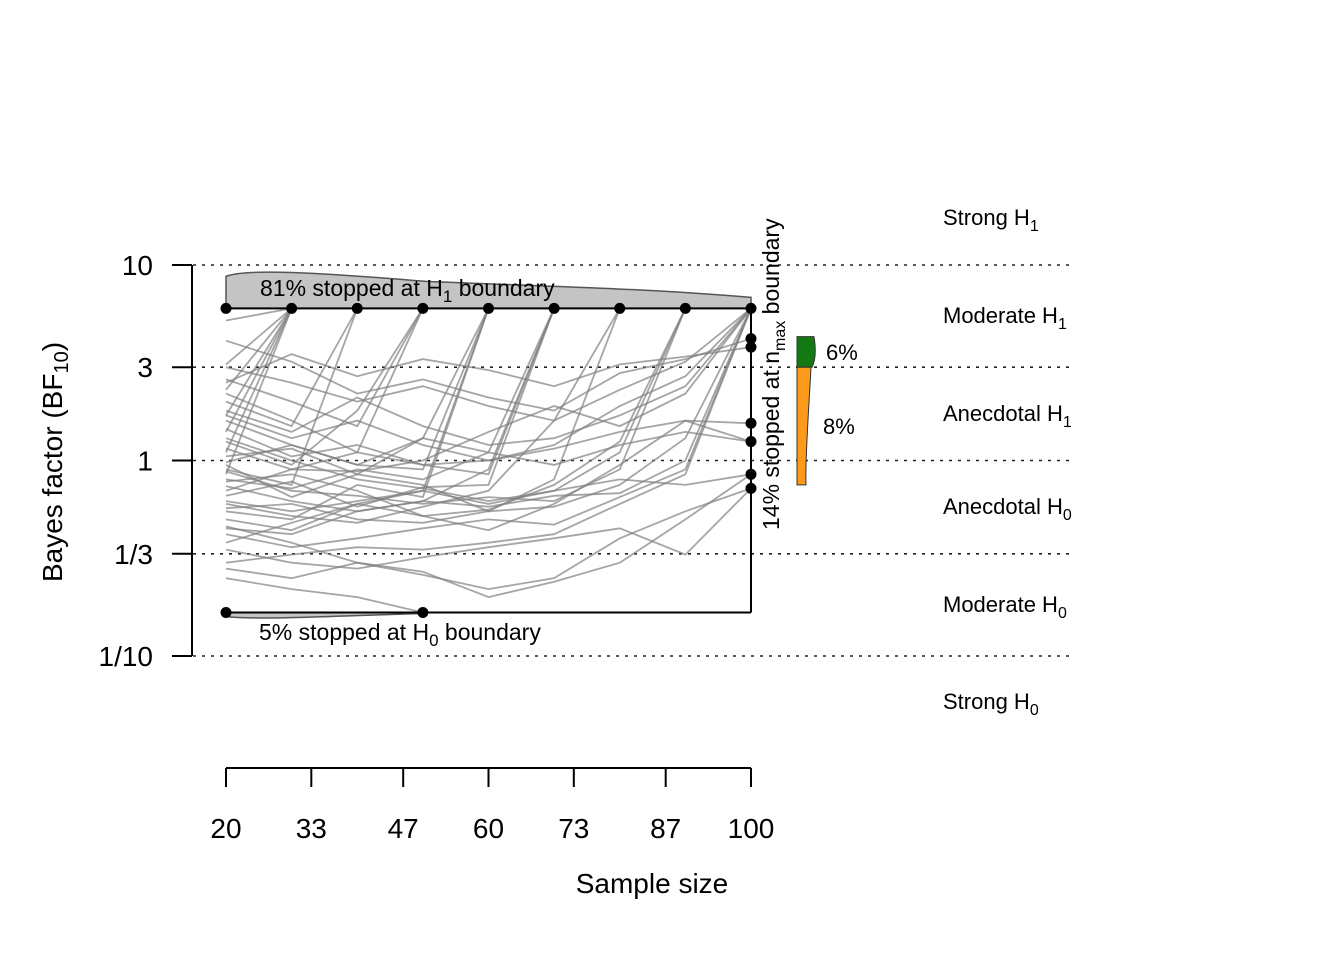 Image resolution: width=1344 pixels, height=960 pixels. I want to click on h1-stop-density-shape, so click(488, 290).